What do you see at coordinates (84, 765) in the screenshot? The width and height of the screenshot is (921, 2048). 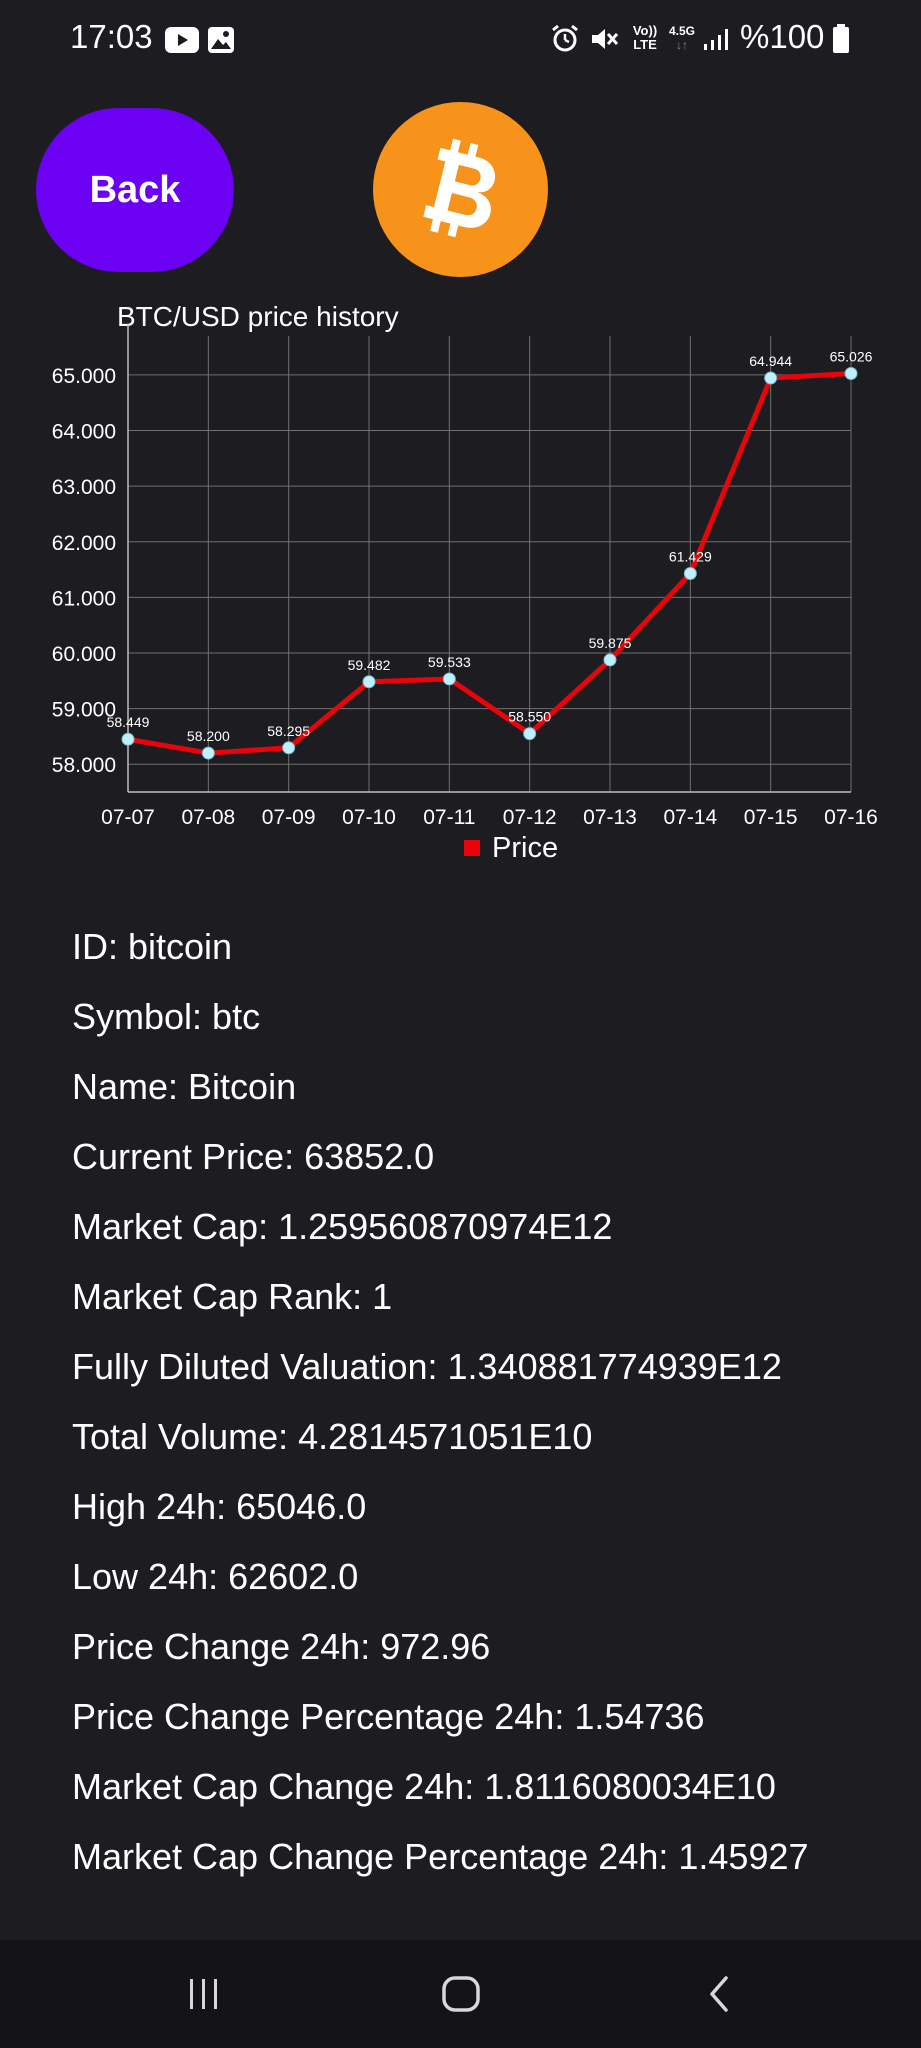 I see `y-tick-label: 58.000` at bounding box center [84, 765].